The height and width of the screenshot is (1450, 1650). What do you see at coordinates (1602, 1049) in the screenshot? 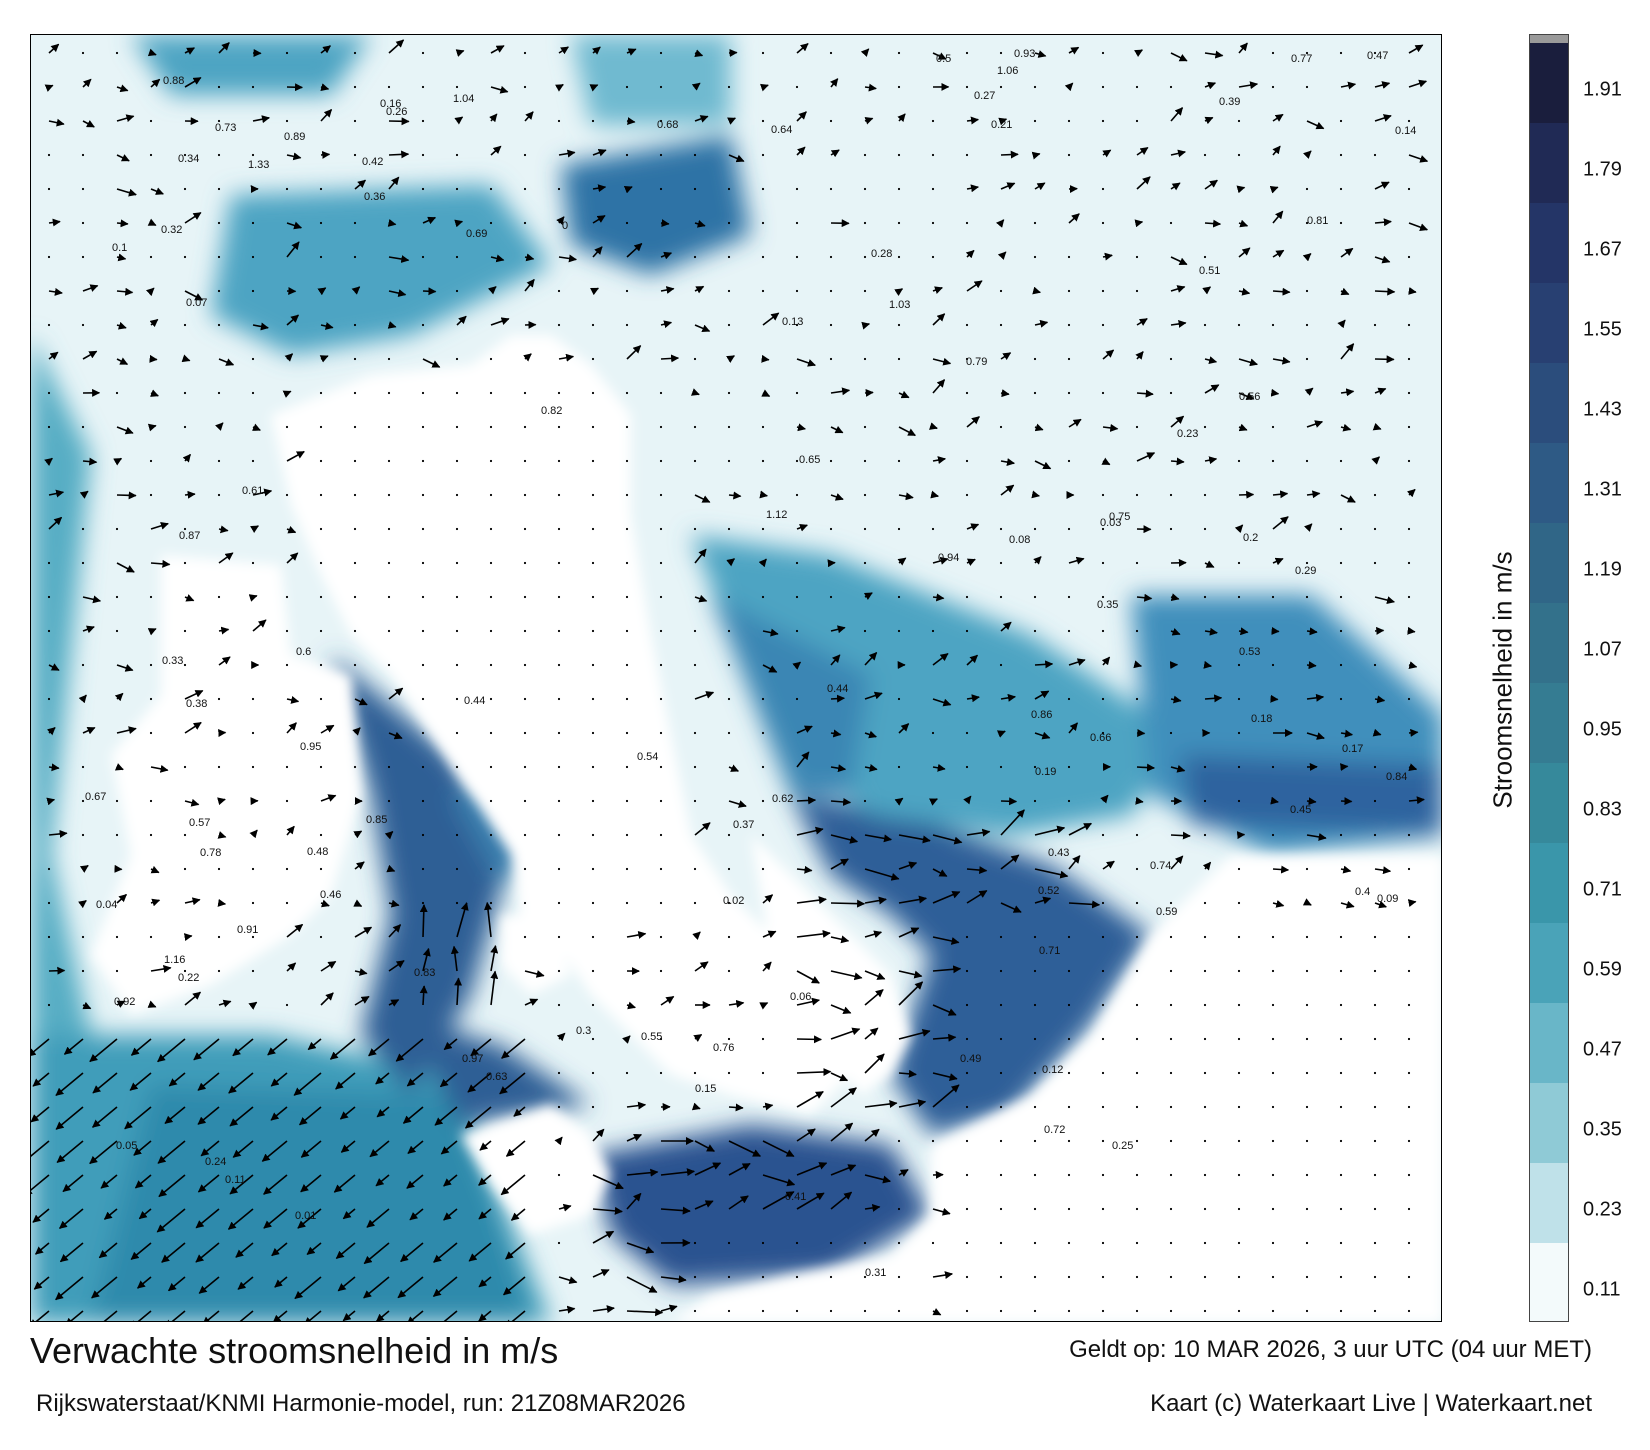
I see `colorbar-tick-label: 0.47` at bounding box center [1602, 1049].